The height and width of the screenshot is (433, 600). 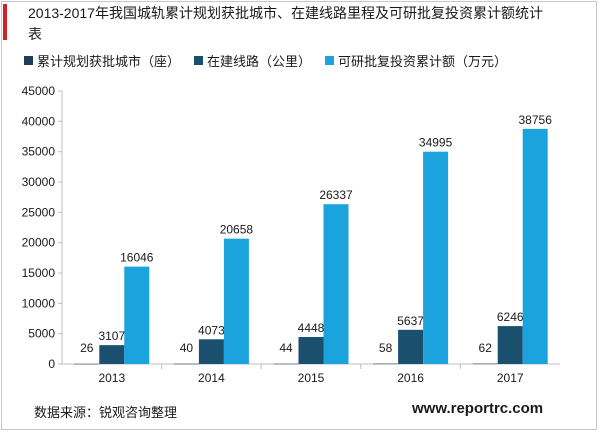 I want to click on legend-item-lines: 在建线路（公里）, so click(x=252, y=60).